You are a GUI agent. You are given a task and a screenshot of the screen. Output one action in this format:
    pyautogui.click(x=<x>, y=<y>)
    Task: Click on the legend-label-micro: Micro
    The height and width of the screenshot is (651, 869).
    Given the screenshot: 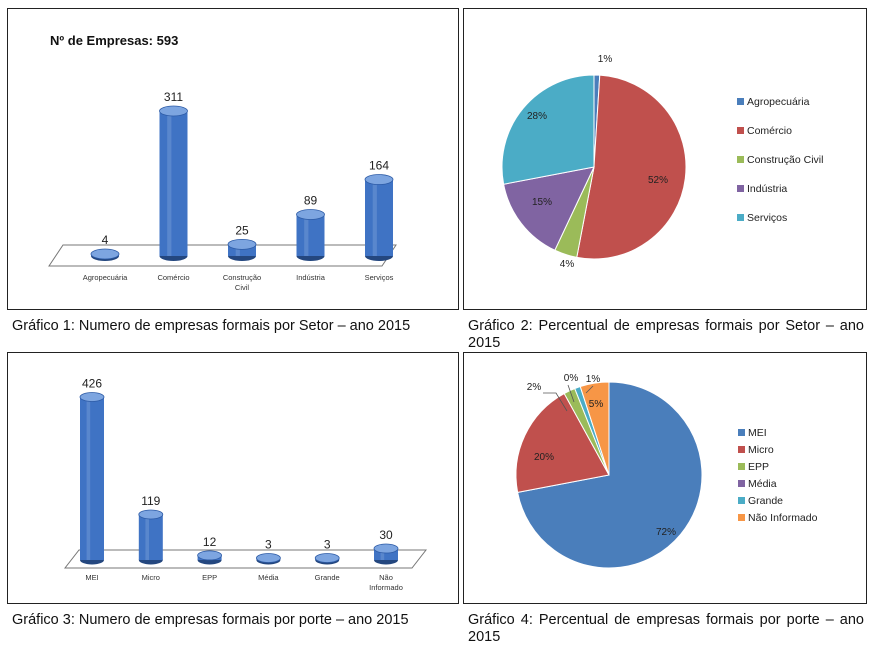 What is the action you would take?
    pyautogui.click(x=761, y=450)
    